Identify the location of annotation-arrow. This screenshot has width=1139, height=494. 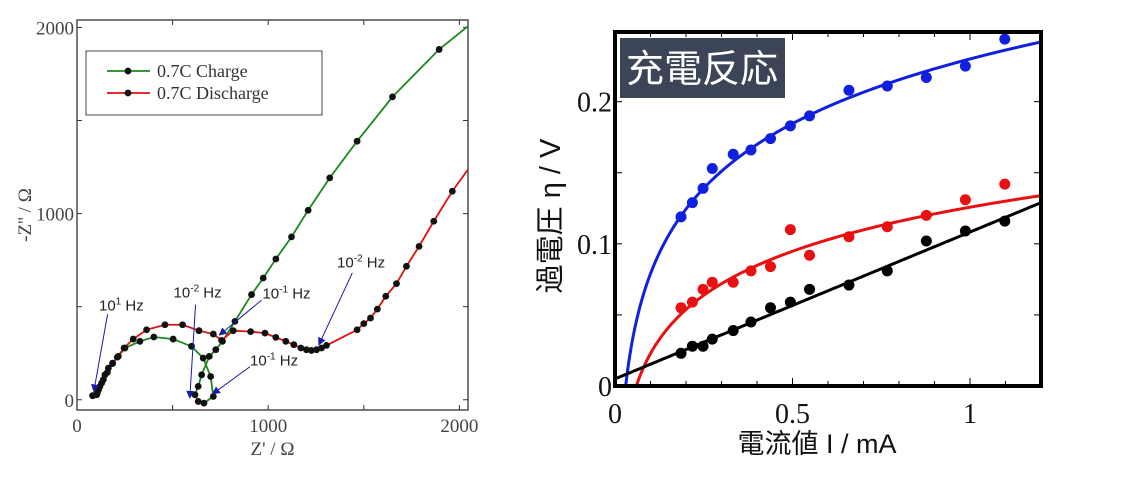
(231, 380).